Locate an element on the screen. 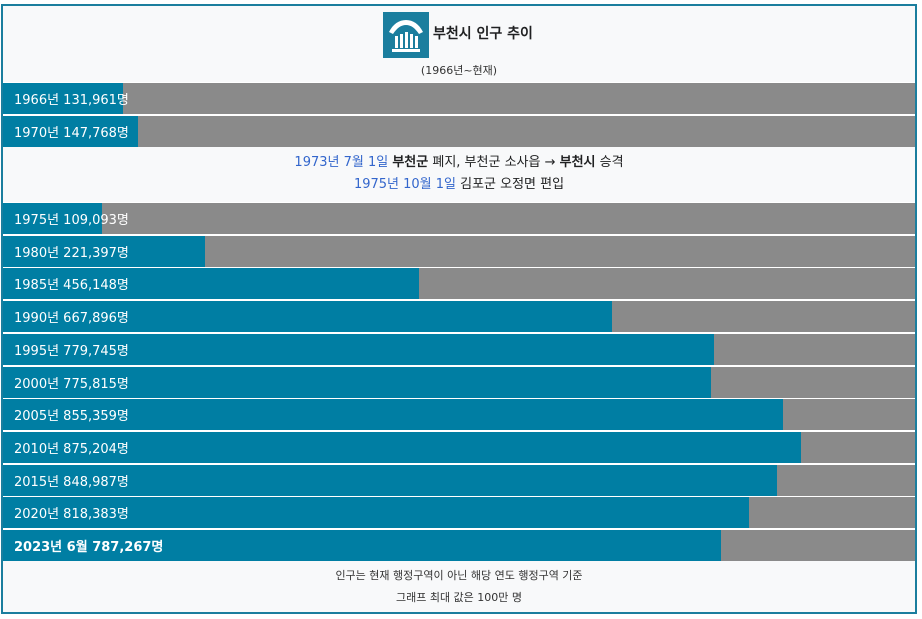 The width and height of the screenshot is (922, 619). bar-label: 2015년 848,987명 is located at coordinates (71, 482).